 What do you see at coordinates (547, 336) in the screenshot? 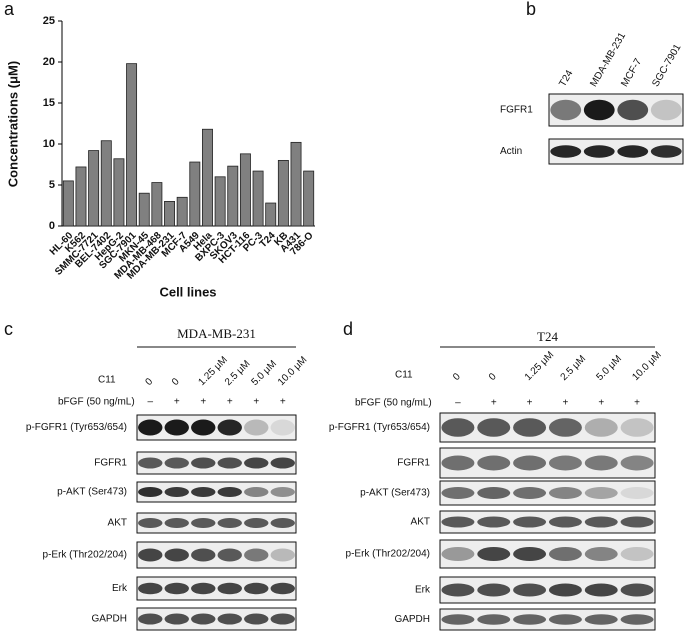
I see `cell-line: T24` at bounding box center [547, 336].